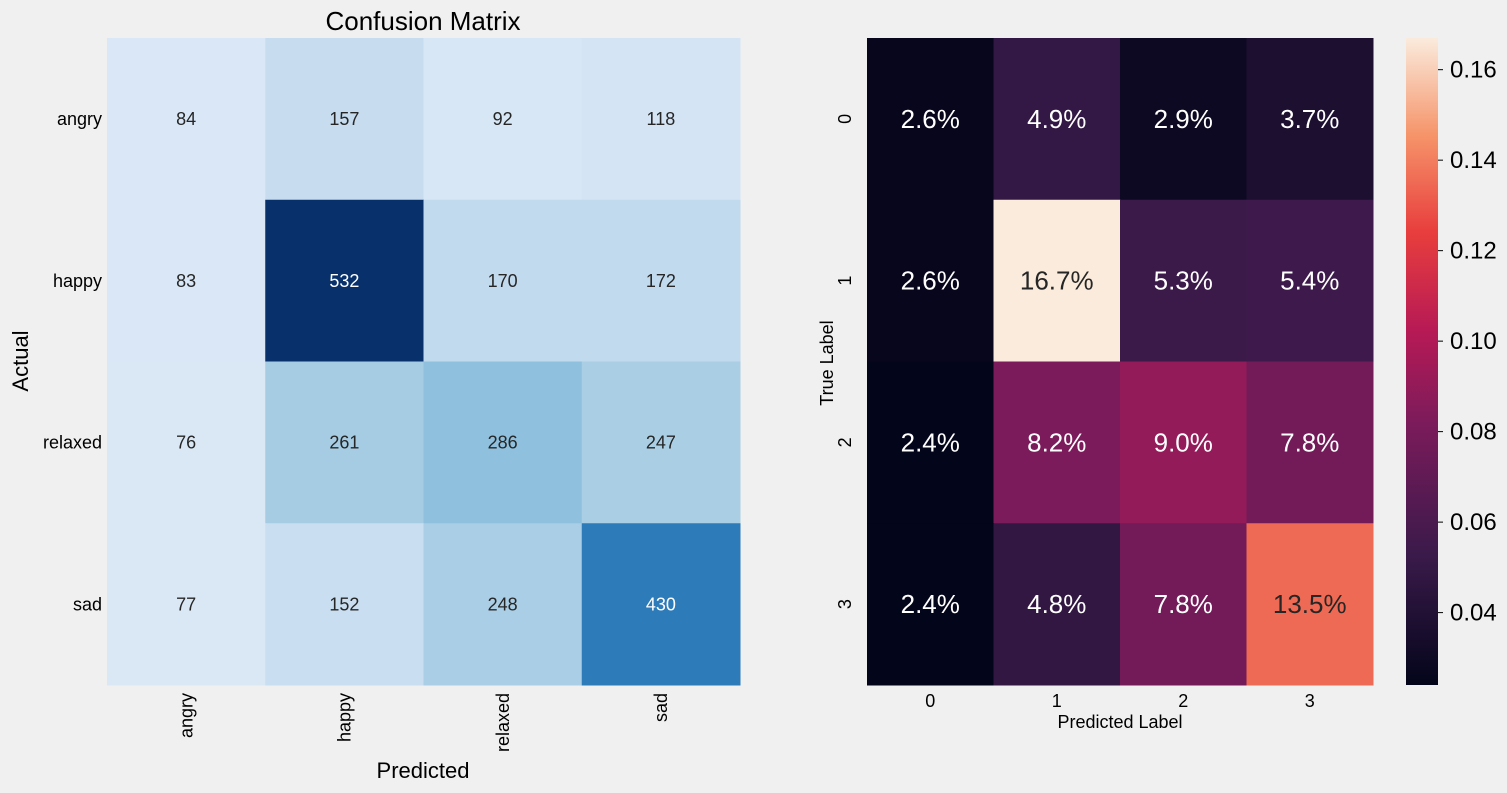 Image resolution: width=1507 pixels, height=793 pixels. I want to click on cell-value-label: 3.7%, so click(1309, 119).